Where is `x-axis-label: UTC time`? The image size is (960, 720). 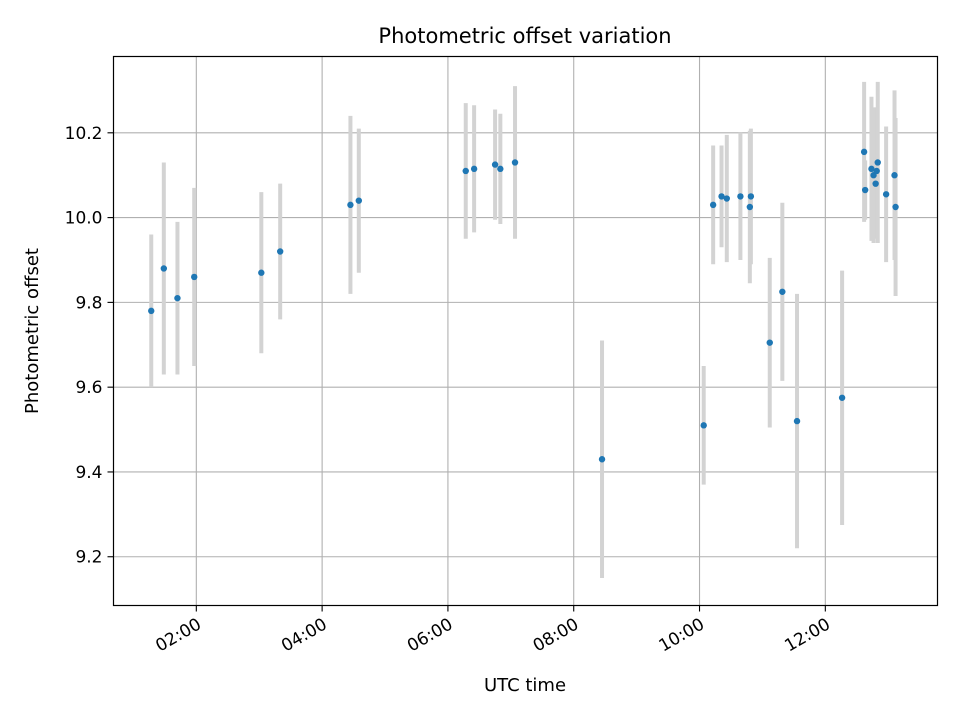 x-axis-label: UTC time is located at coordinates (525, 685).